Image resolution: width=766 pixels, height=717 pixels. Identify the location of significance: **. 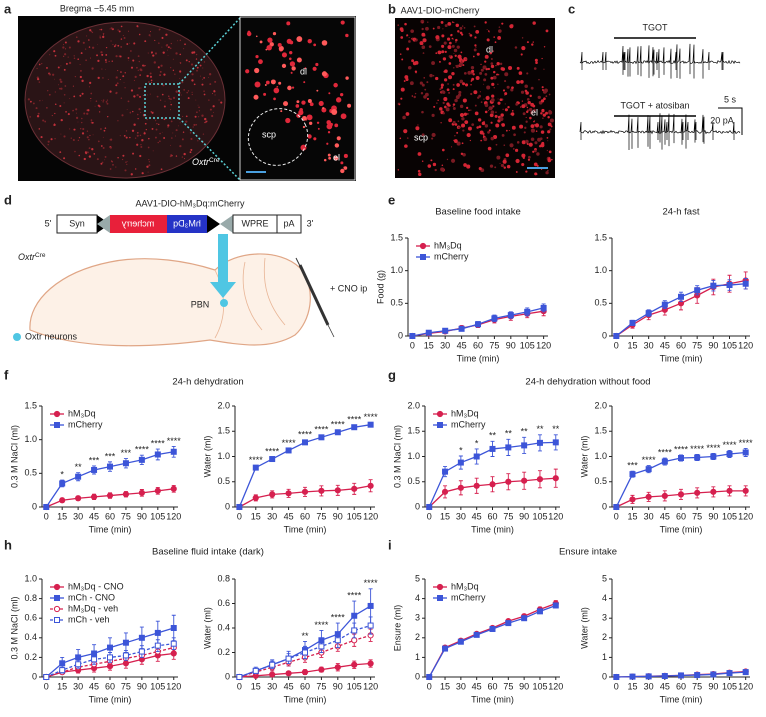
(540, 429).